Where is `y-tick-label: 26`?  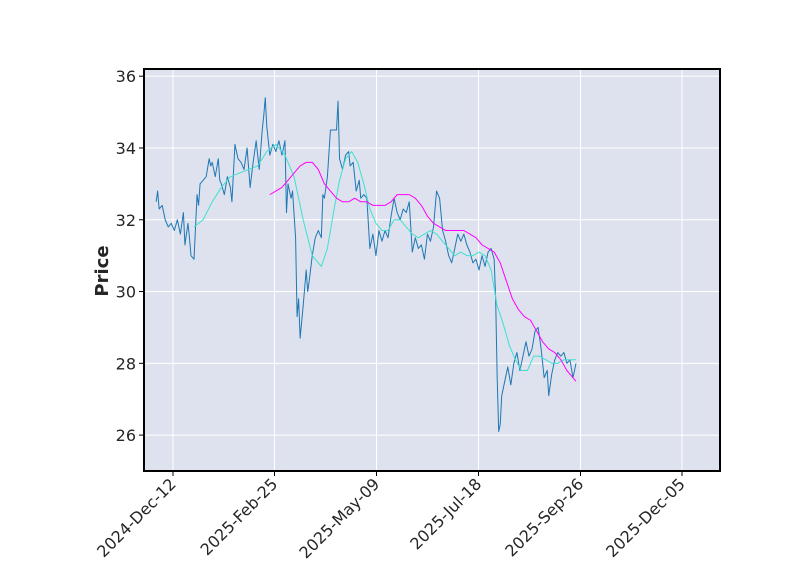 y-tick-label: 26 is located at coordinates (126, 435).